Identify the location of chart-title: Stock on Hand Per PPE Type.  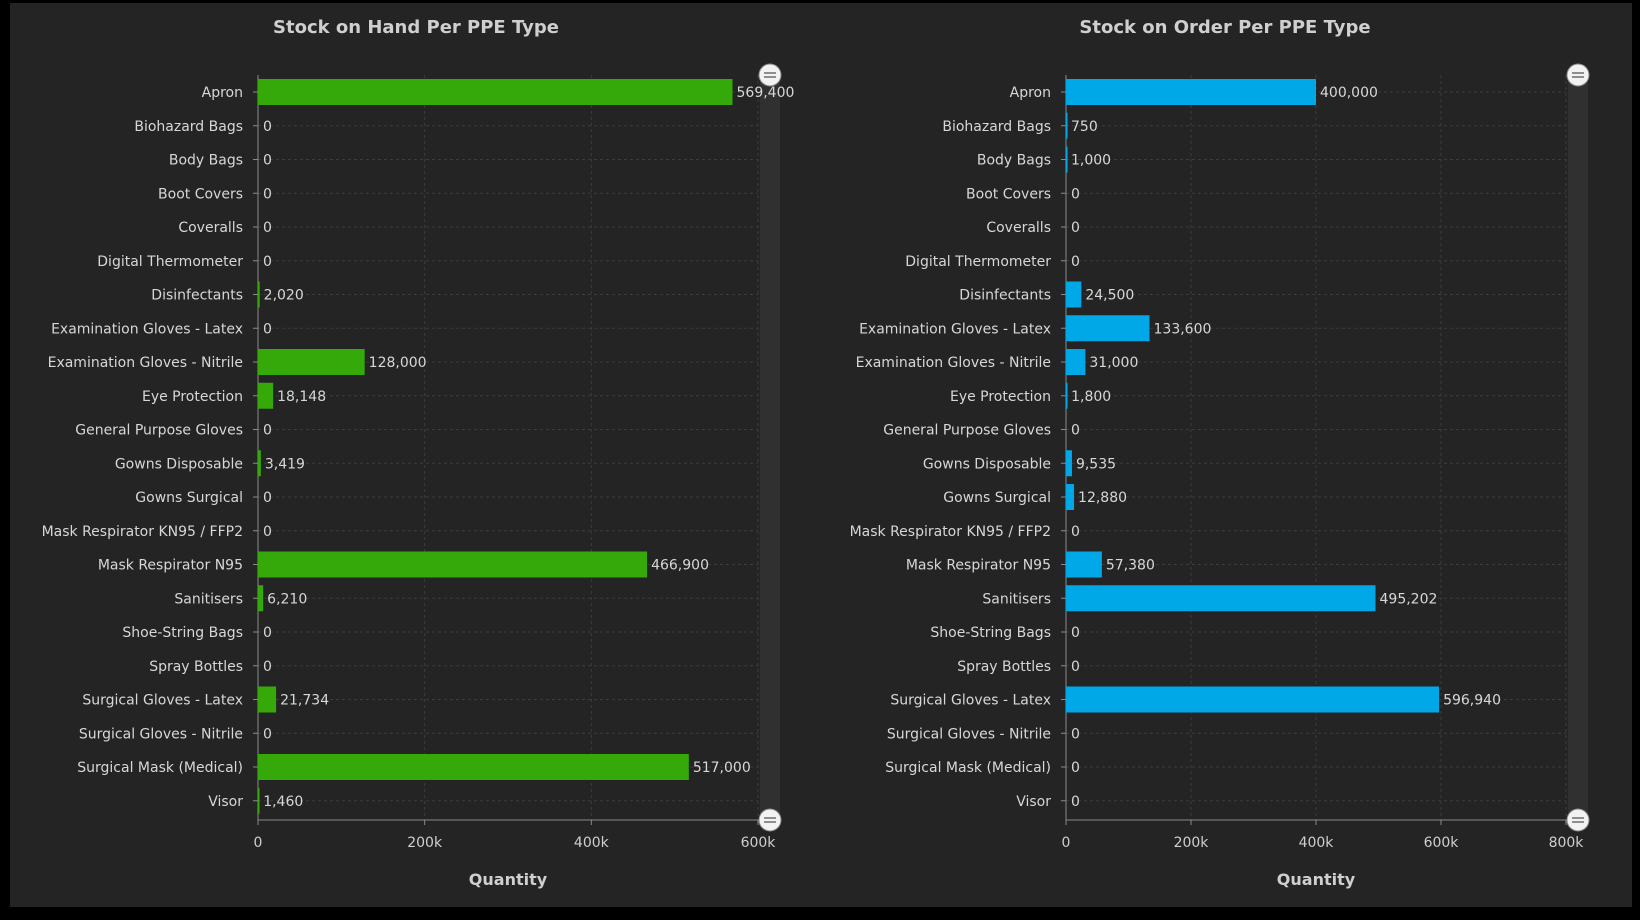
(416, 27).